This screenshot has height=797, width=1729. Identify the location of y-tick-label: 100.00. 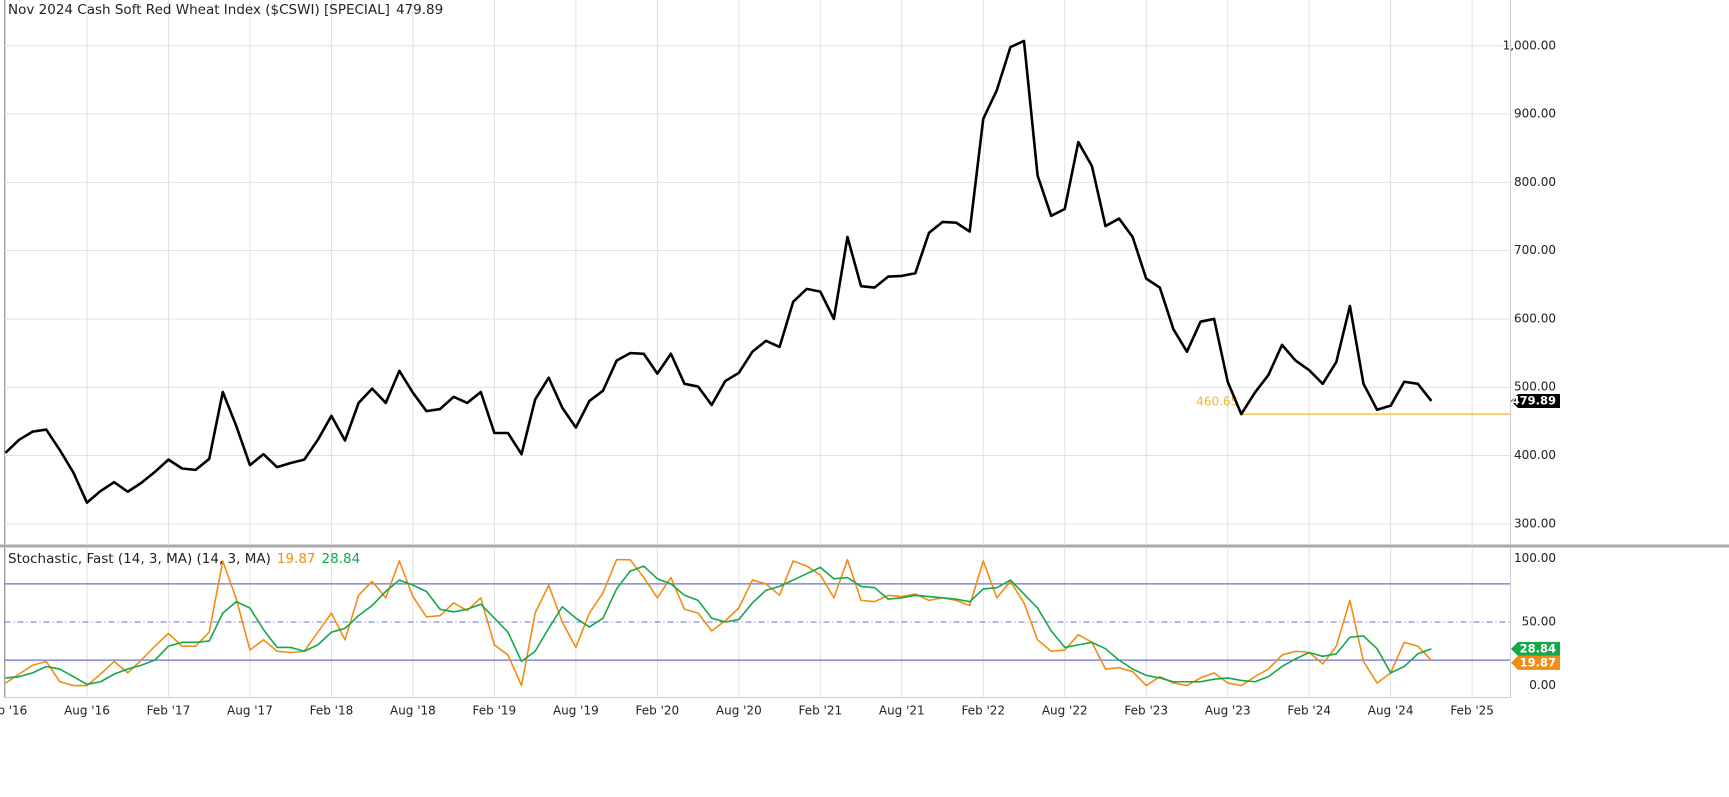
(1535, 558).